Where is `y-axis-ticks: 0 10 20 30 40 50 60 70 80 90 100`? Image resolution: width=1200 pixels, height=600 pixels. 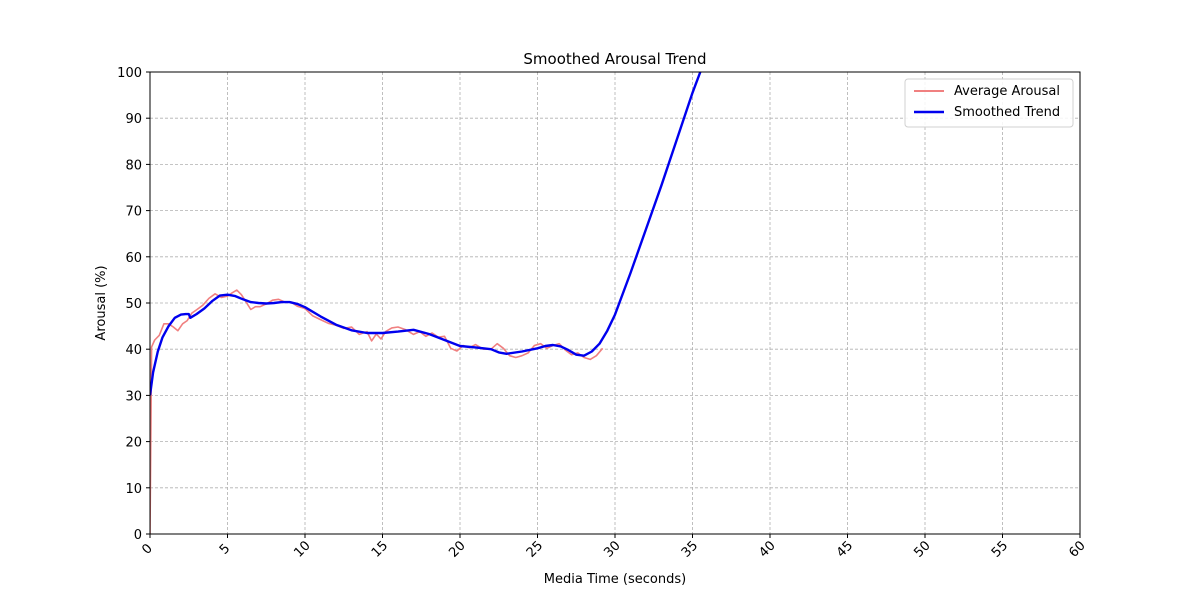 y-axis-ticks: 0 10 20 30 40 50 60 70 80 90 100 is located at coordinates (133, 304).